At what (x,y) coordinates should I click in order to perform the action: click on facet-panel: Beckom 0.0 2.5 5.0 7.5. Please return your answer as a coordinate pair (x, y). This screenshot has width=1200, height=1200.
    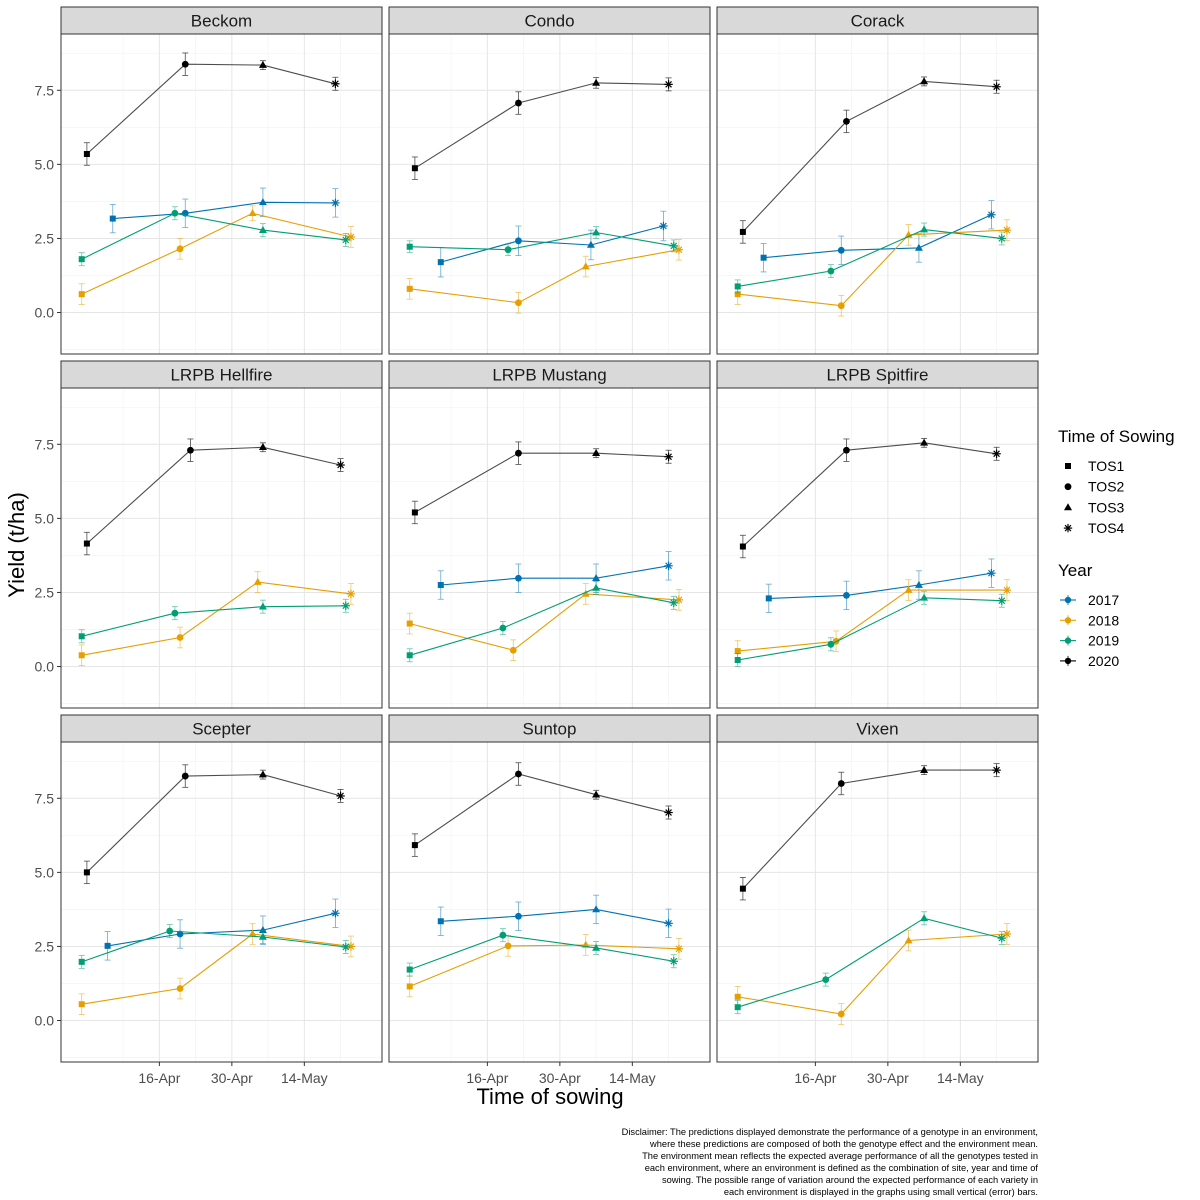
    Looking at the image, I should click on (209, 180).